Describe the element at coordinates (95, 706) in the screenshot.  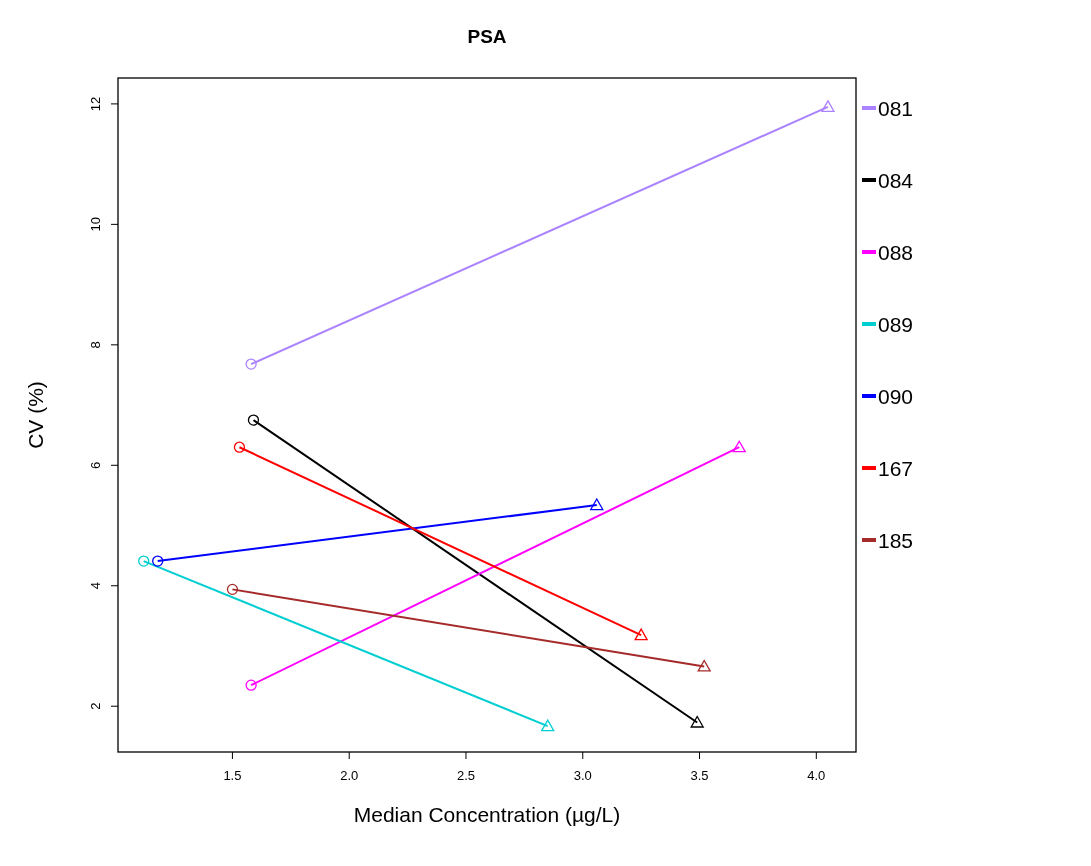
I see `y-tick-label: 2` at that location.